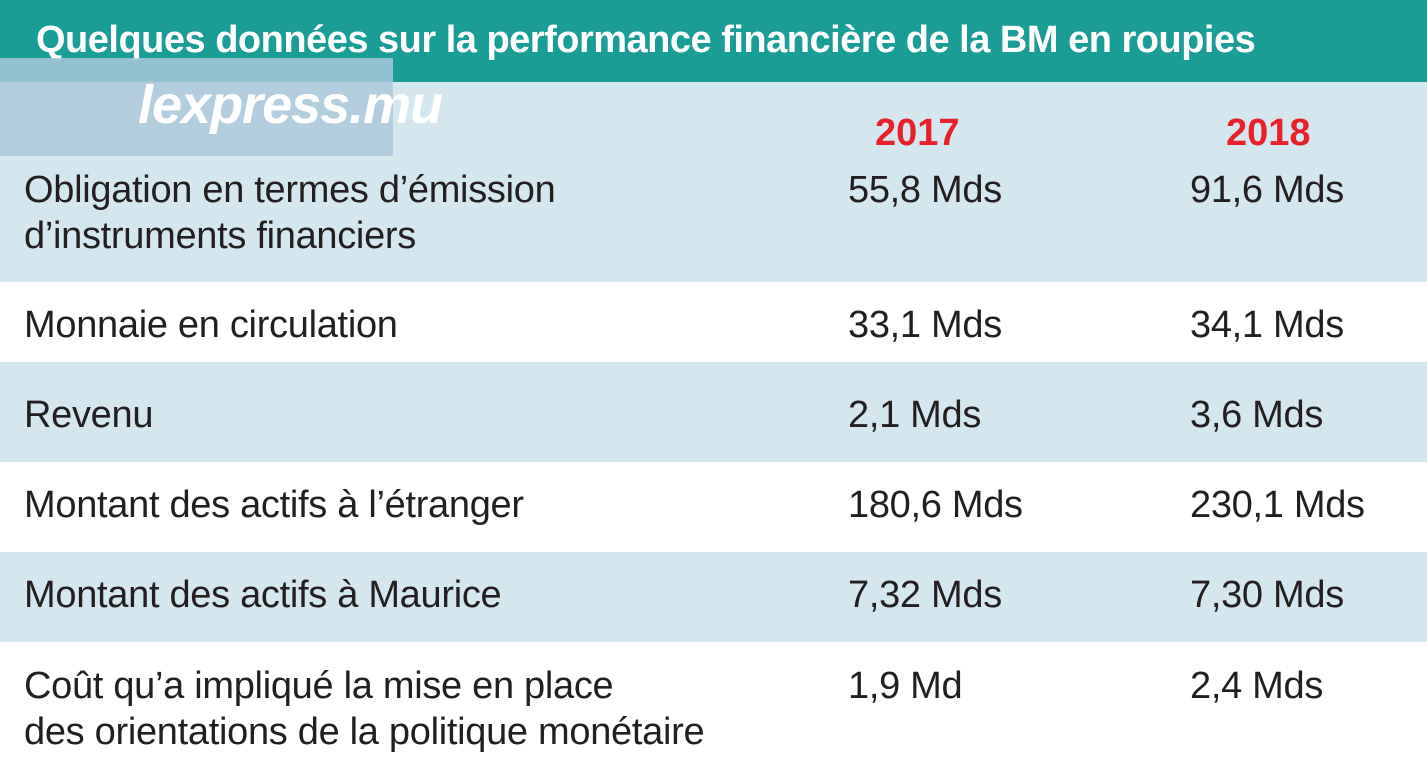  What do you see at coordinates (925, 595) in the screenshot?
I see `value-2017: 7,32 Mds` at bounding box center [925, 595].